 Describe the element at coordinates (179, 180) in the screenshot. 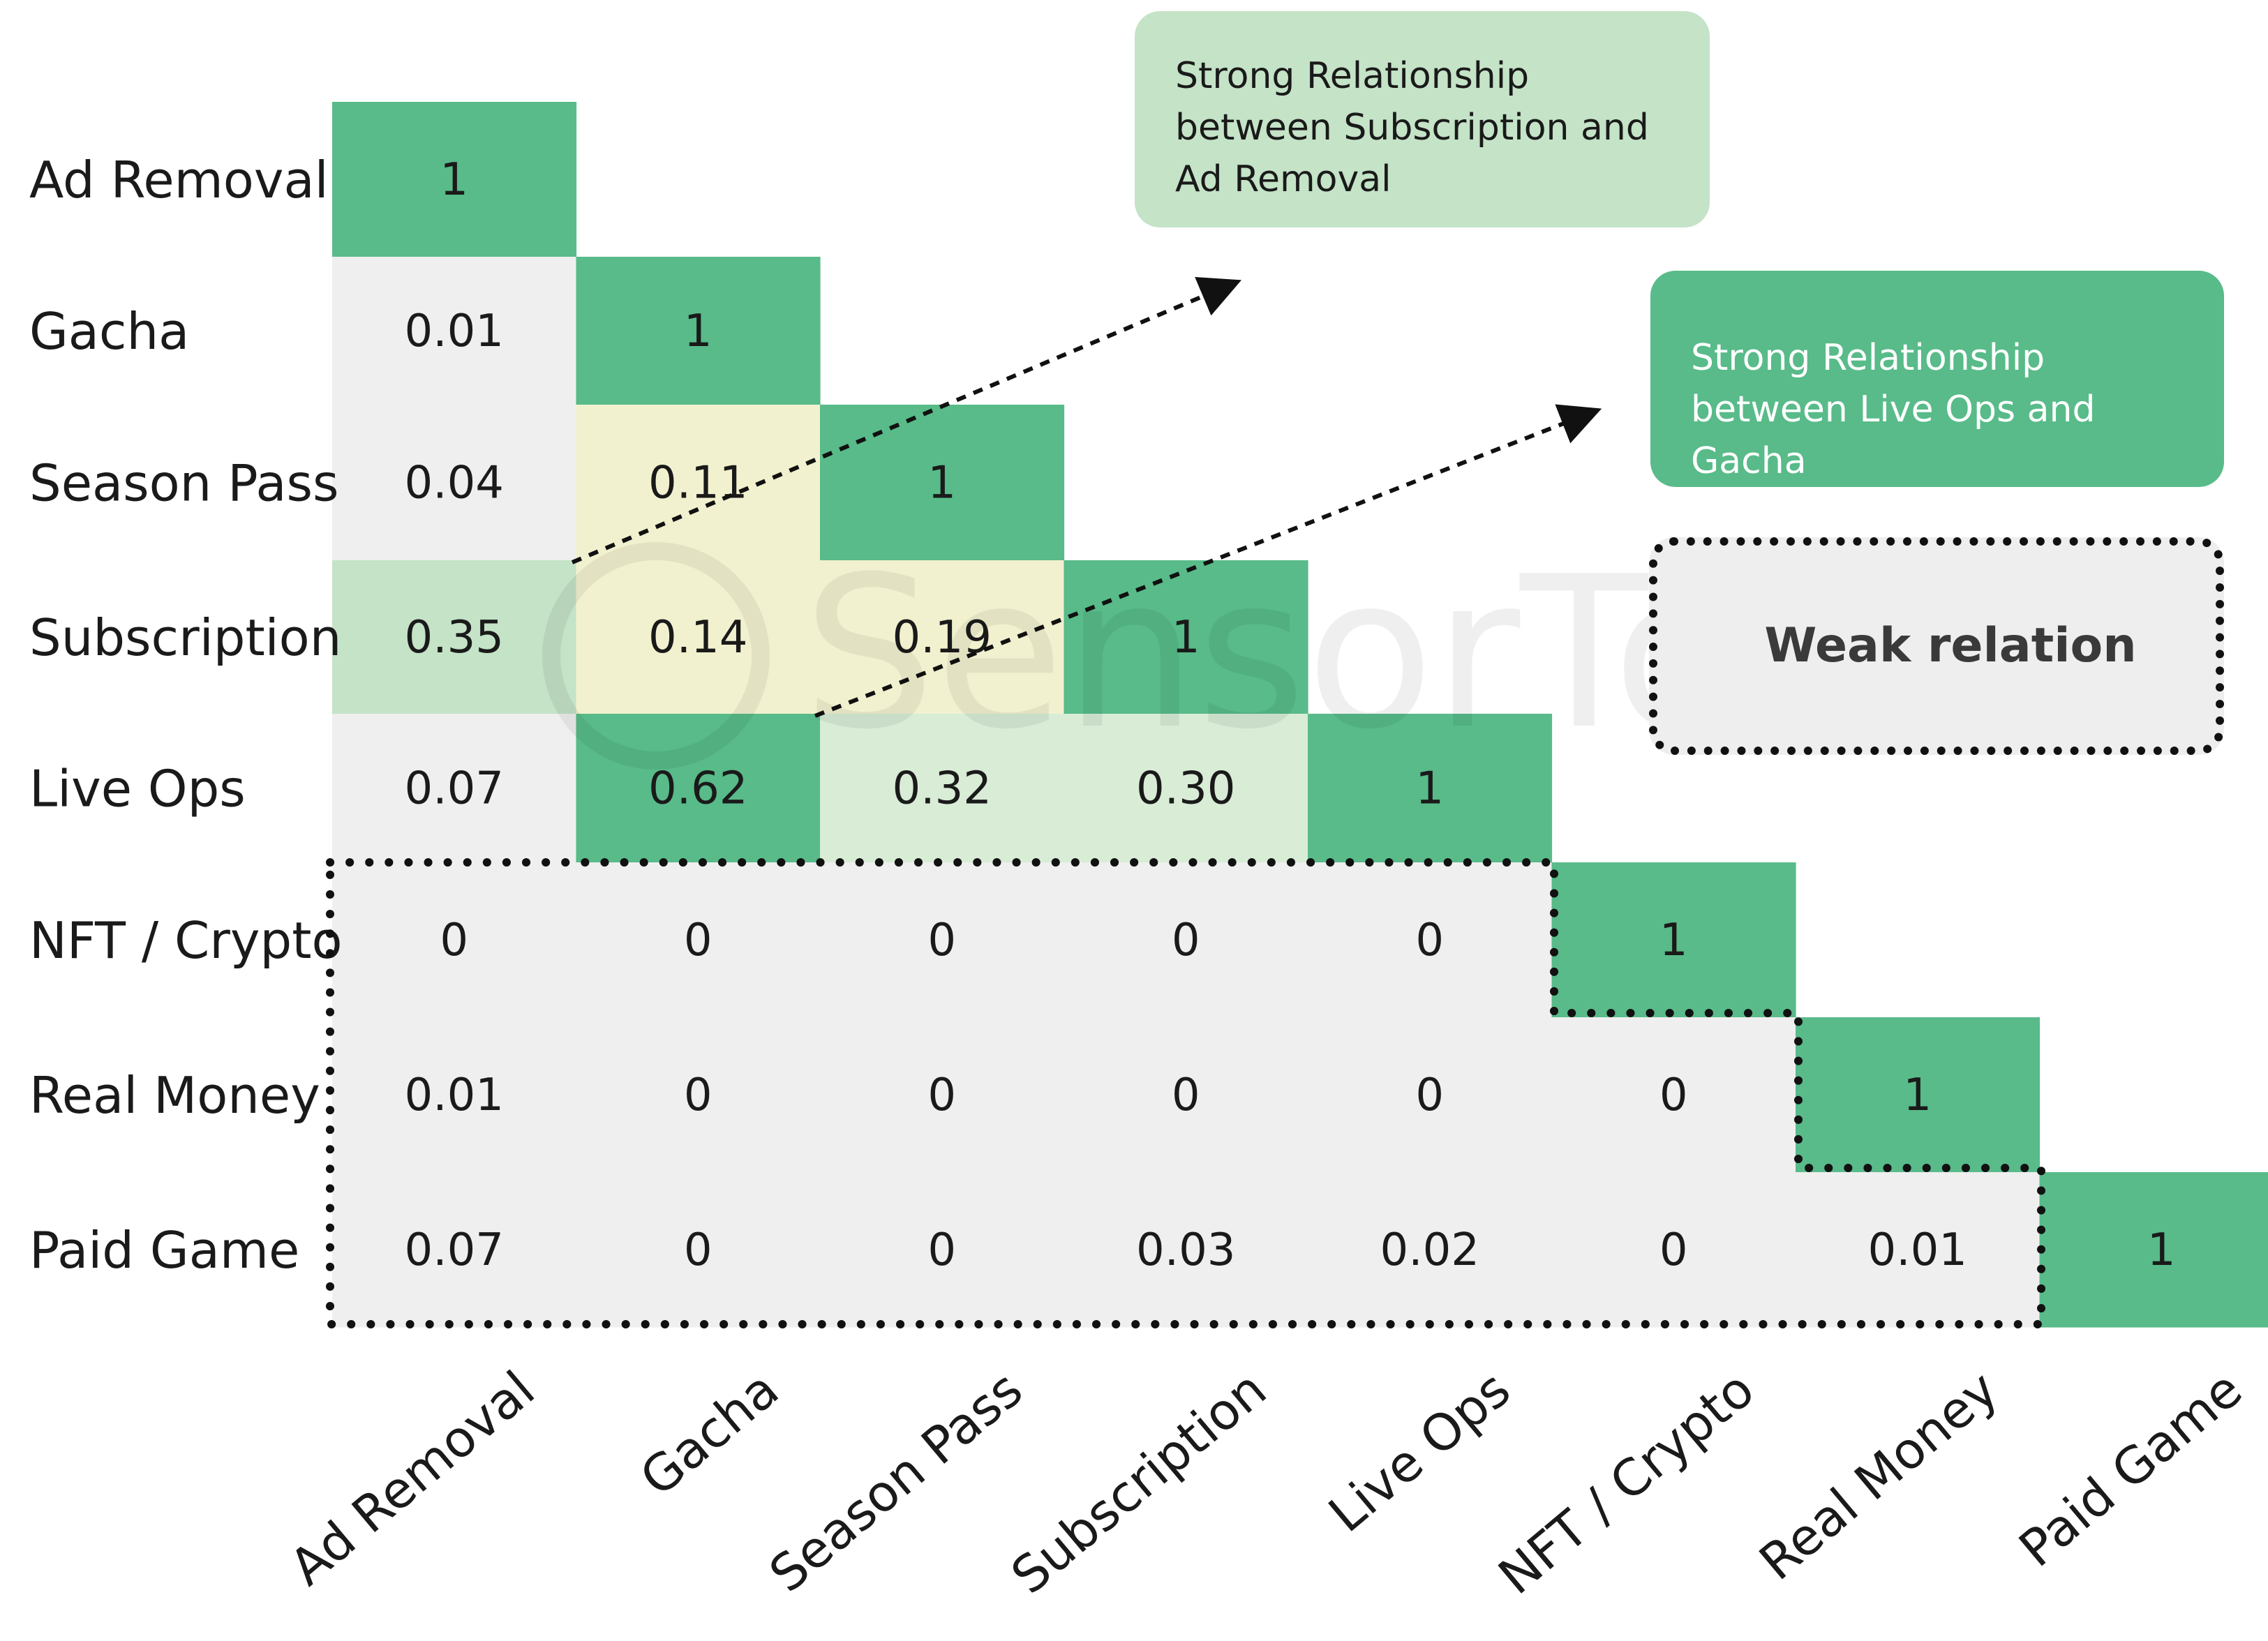

I see `row-label: Ad Removal` at that location.